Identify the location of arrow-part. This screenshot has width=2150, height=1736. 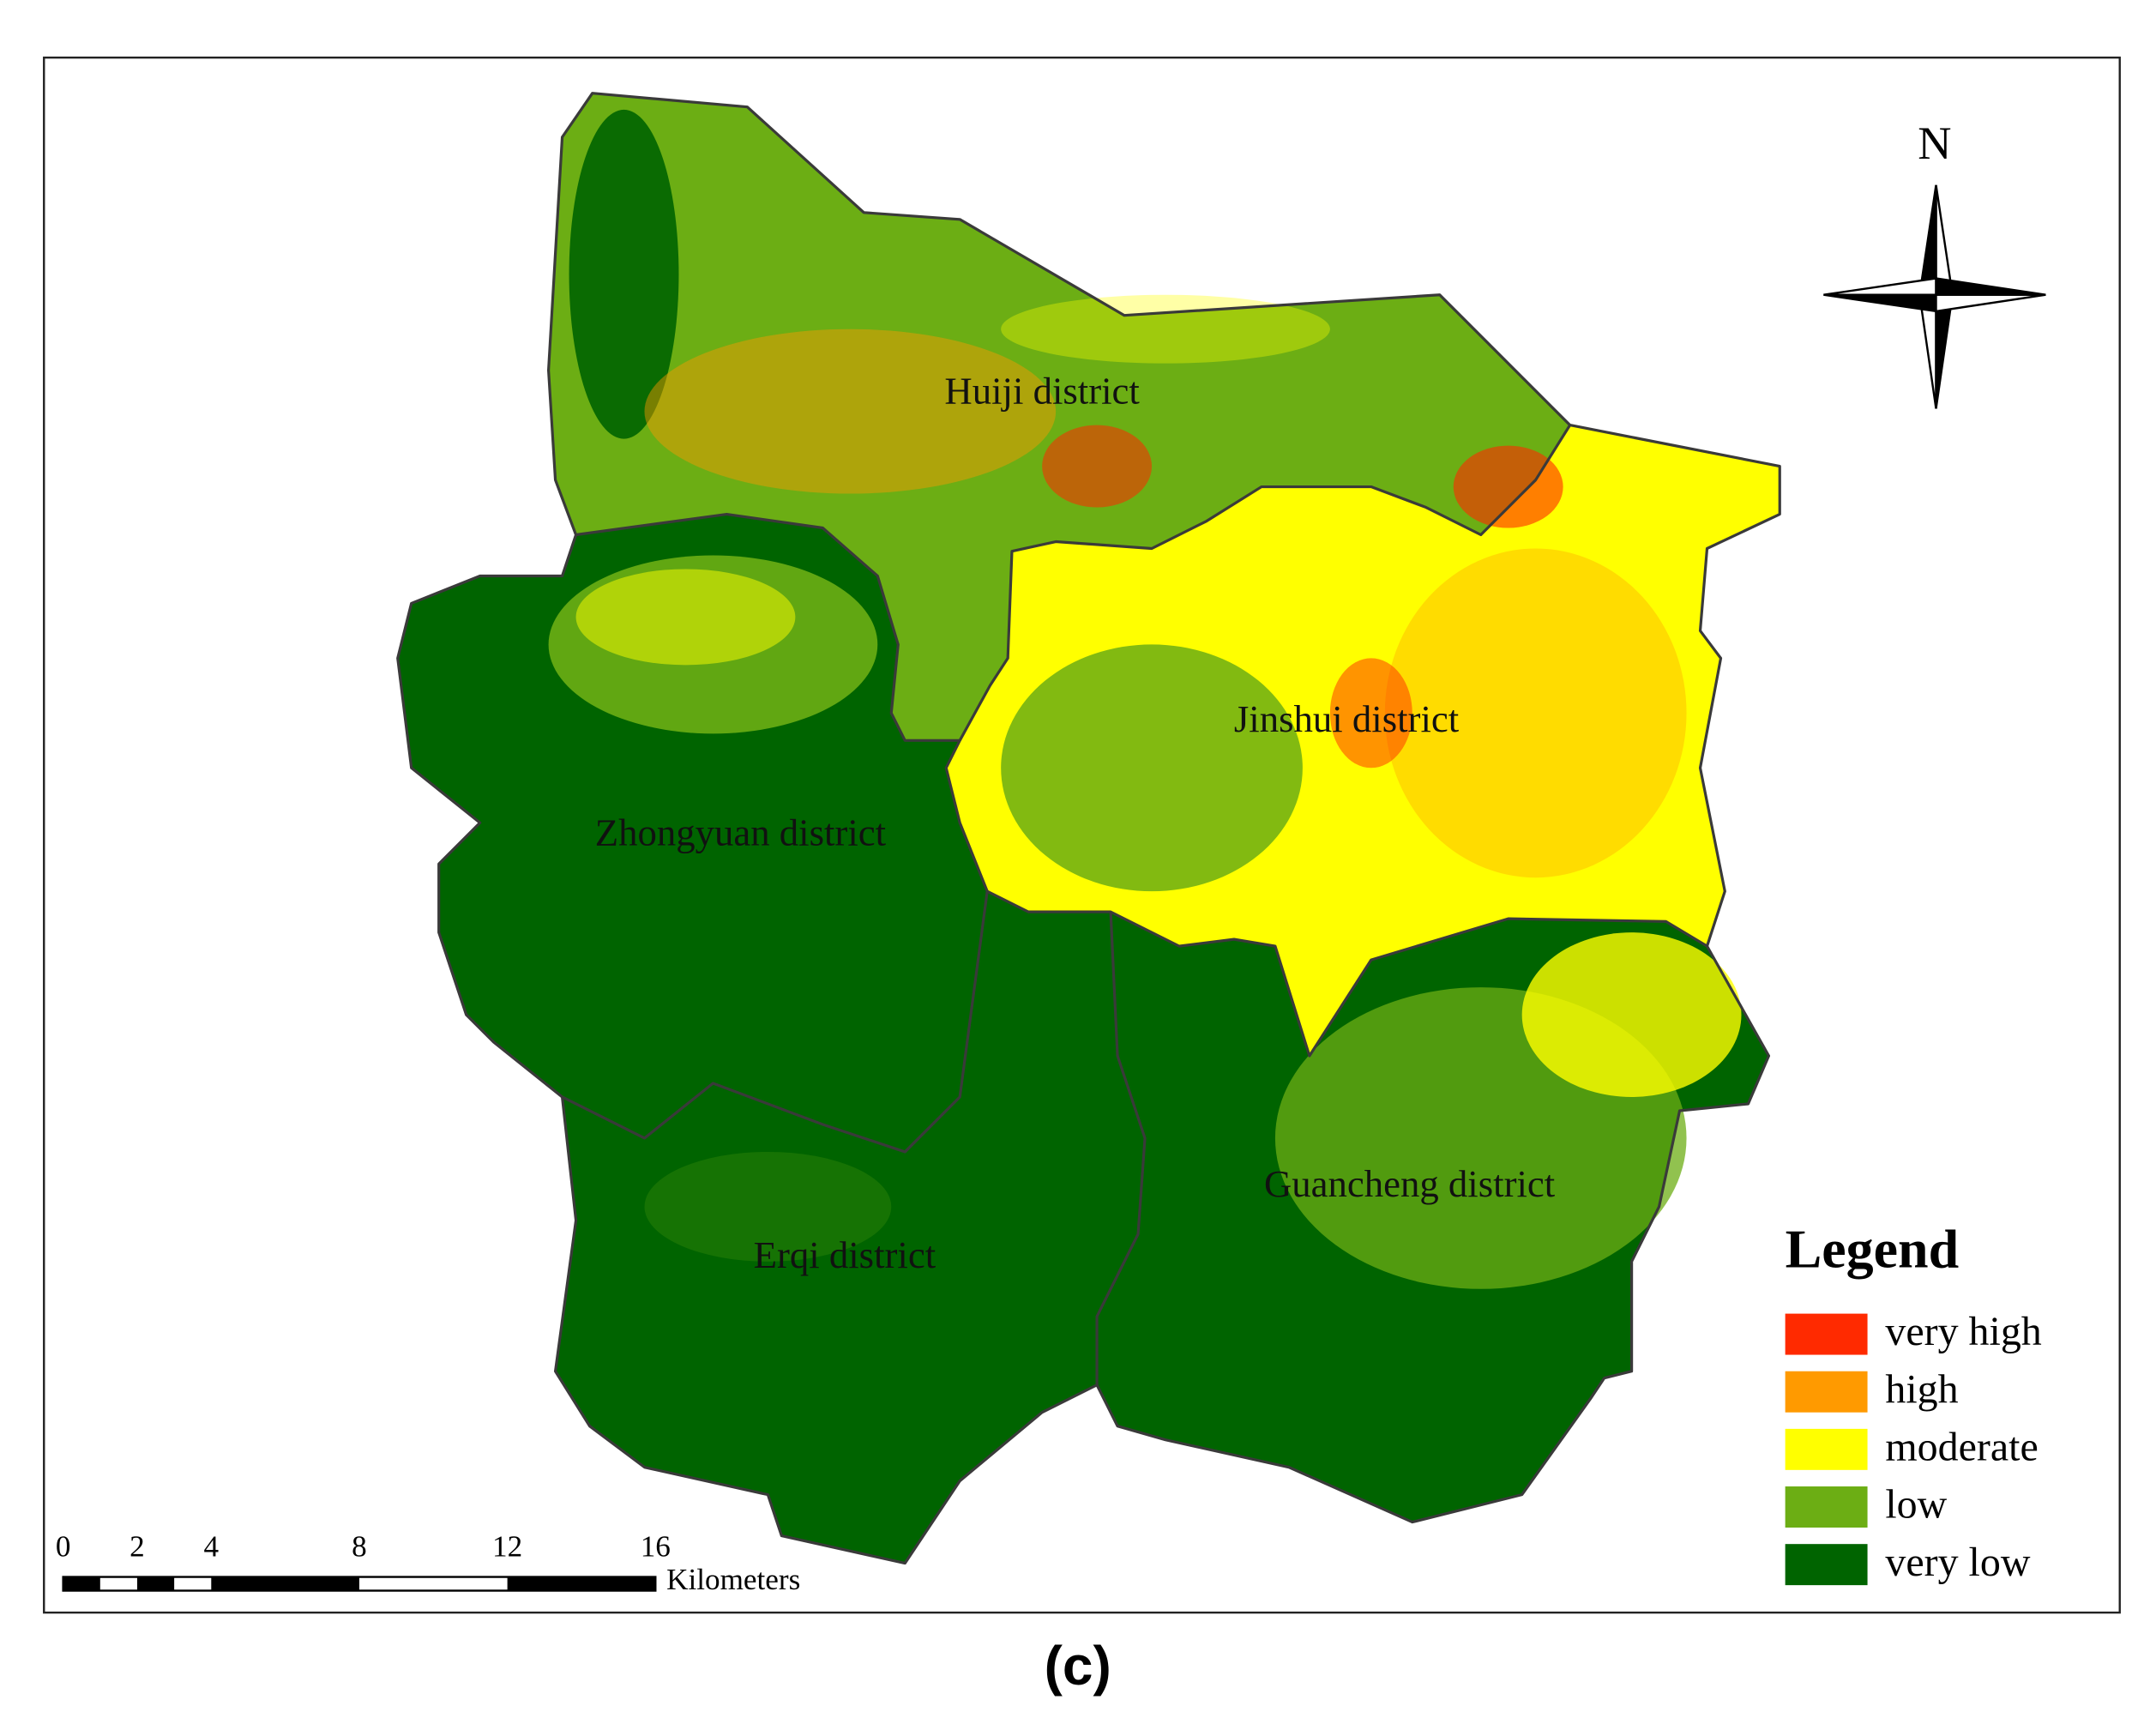
(1990, 286).